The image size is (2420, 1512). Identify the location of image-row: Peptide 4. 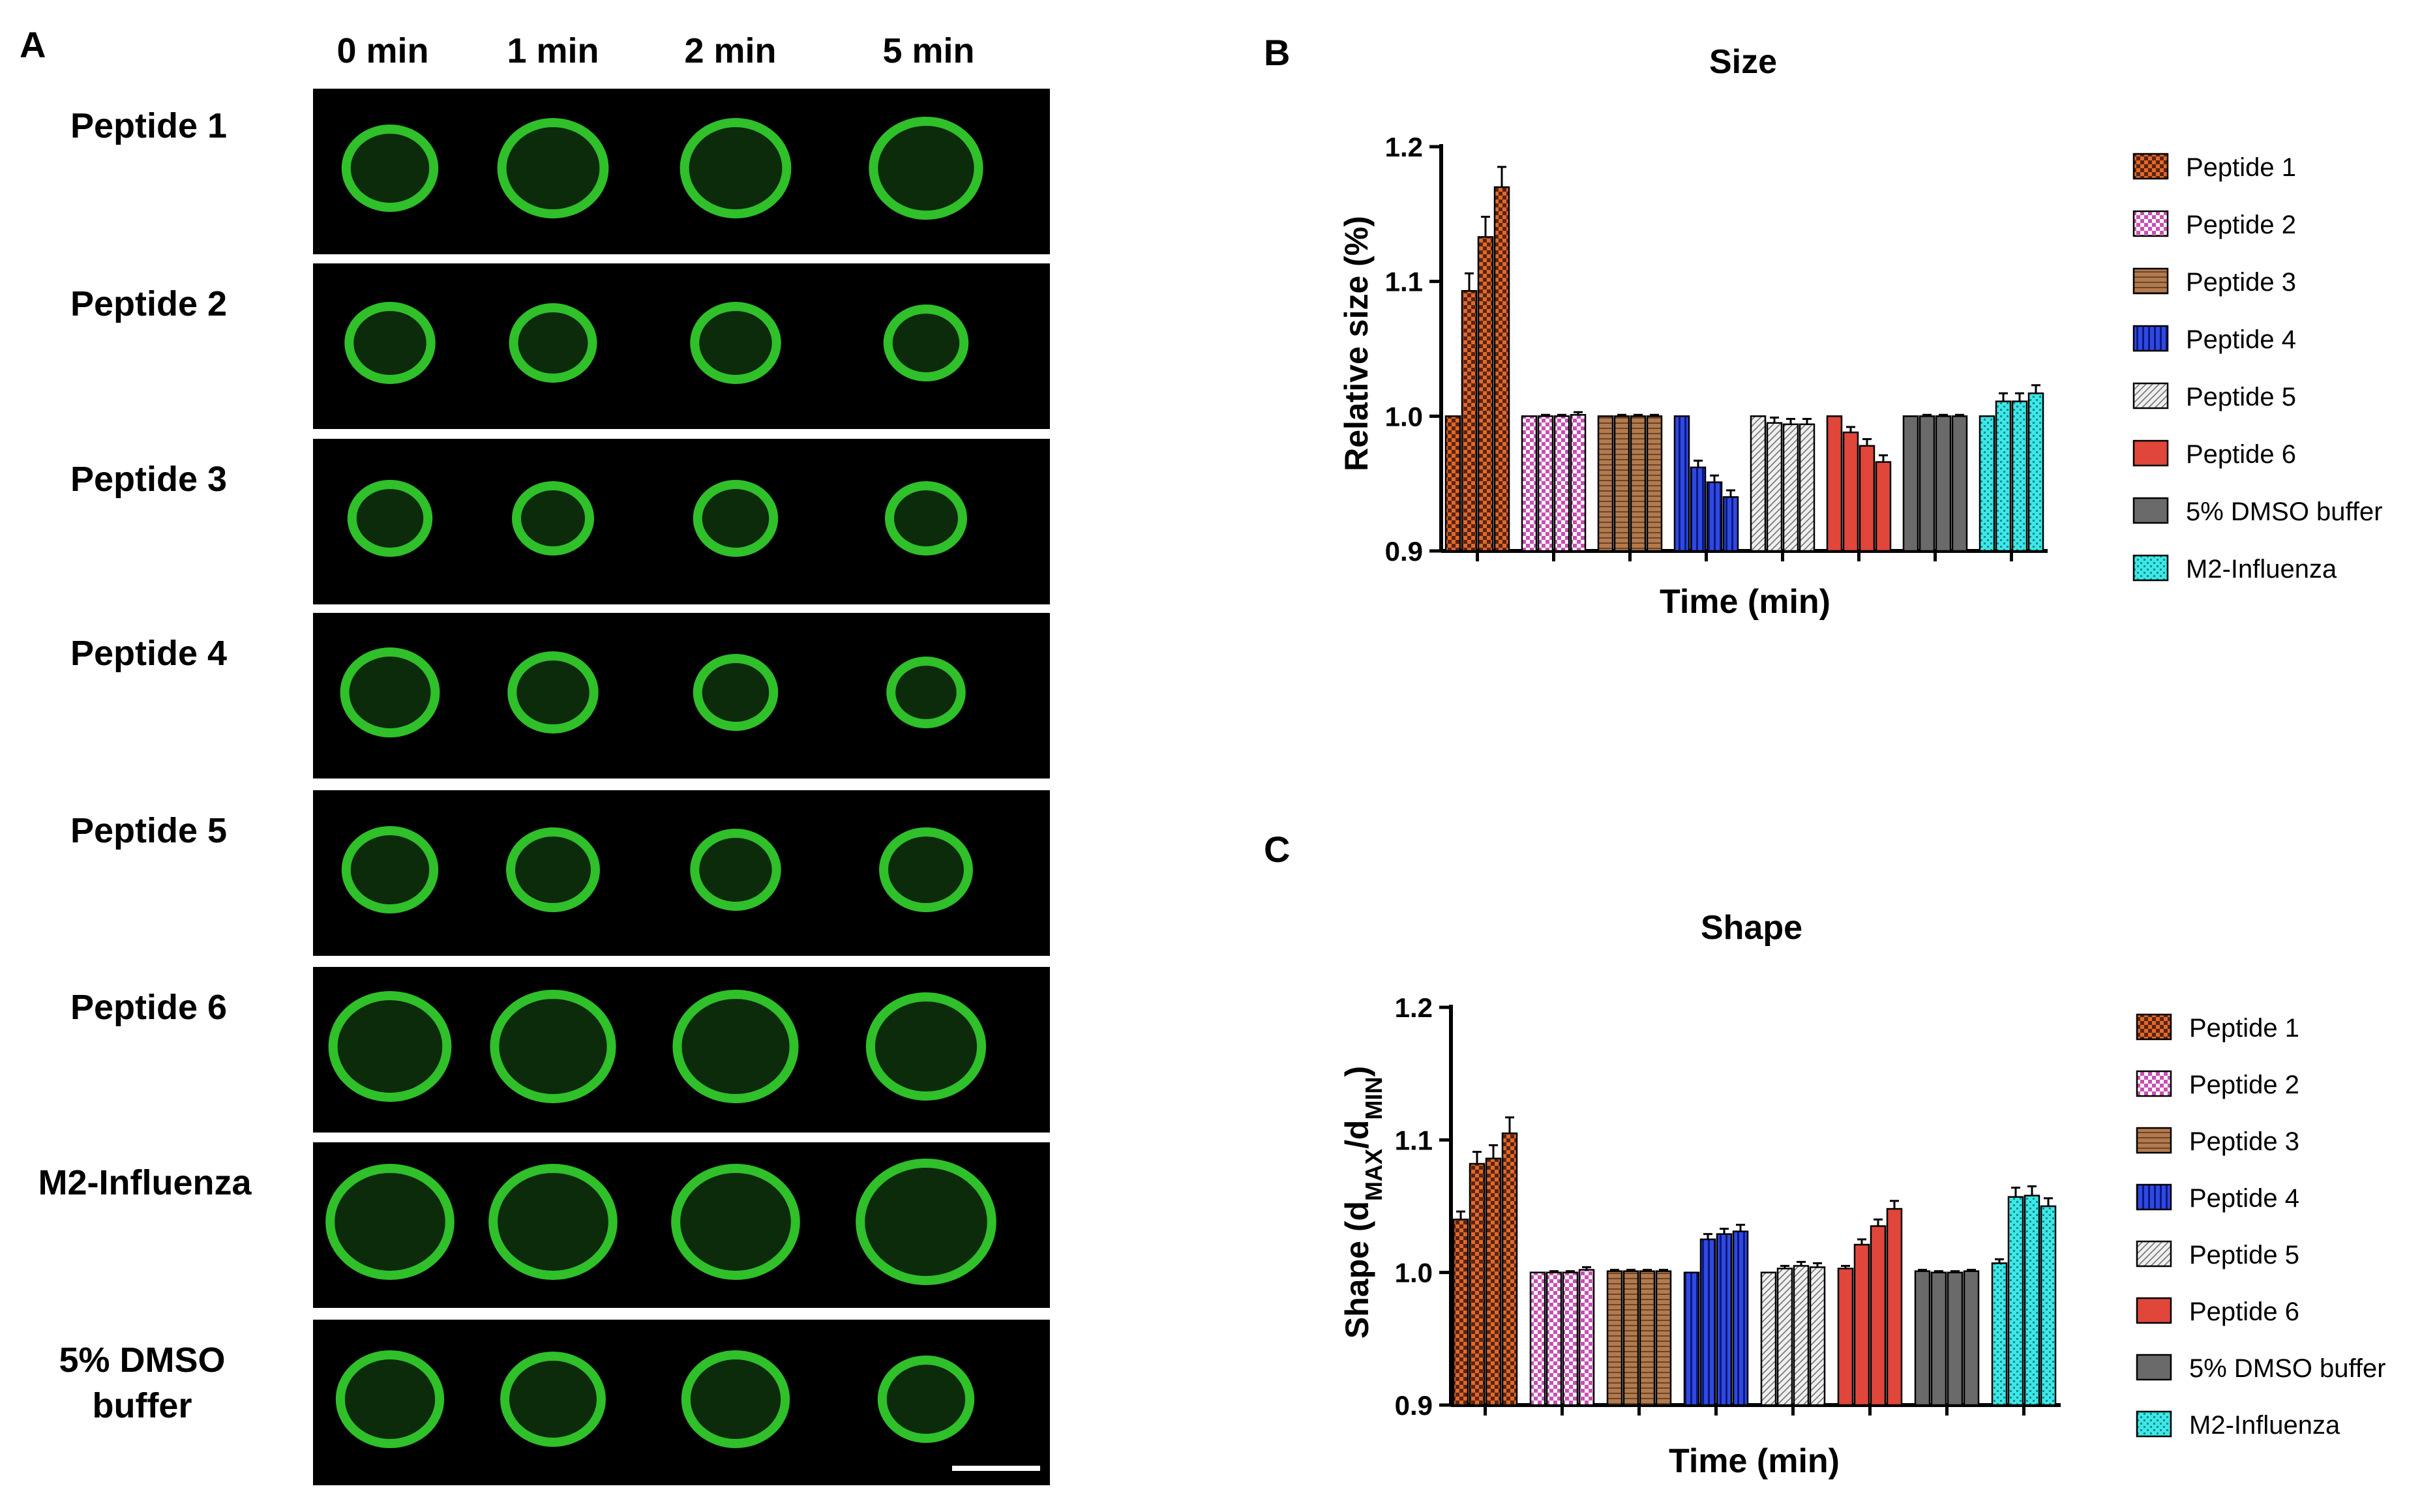
(560, 696).